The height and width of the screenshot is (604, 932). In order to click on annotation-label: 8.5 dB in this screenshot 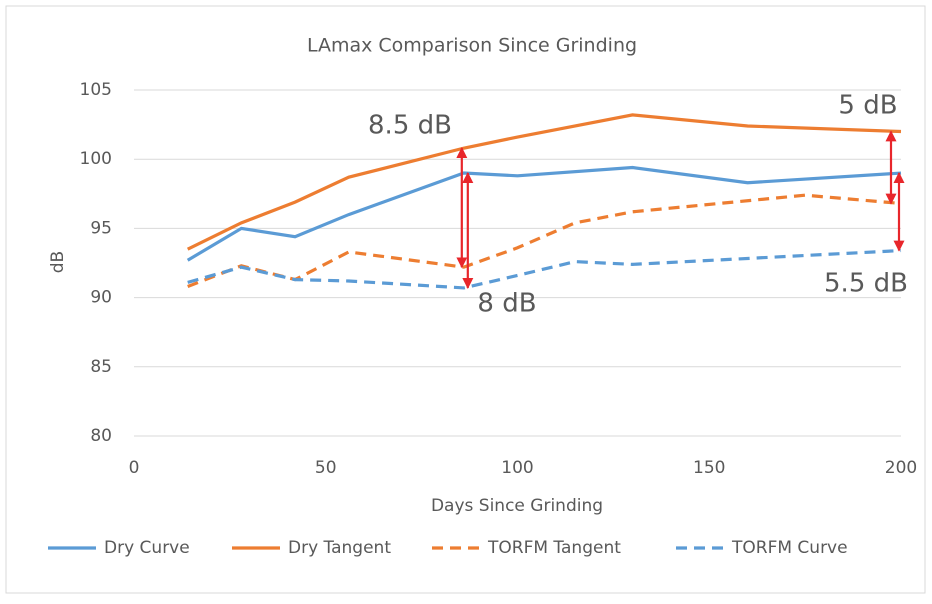, I will do `click(410, 126)`.